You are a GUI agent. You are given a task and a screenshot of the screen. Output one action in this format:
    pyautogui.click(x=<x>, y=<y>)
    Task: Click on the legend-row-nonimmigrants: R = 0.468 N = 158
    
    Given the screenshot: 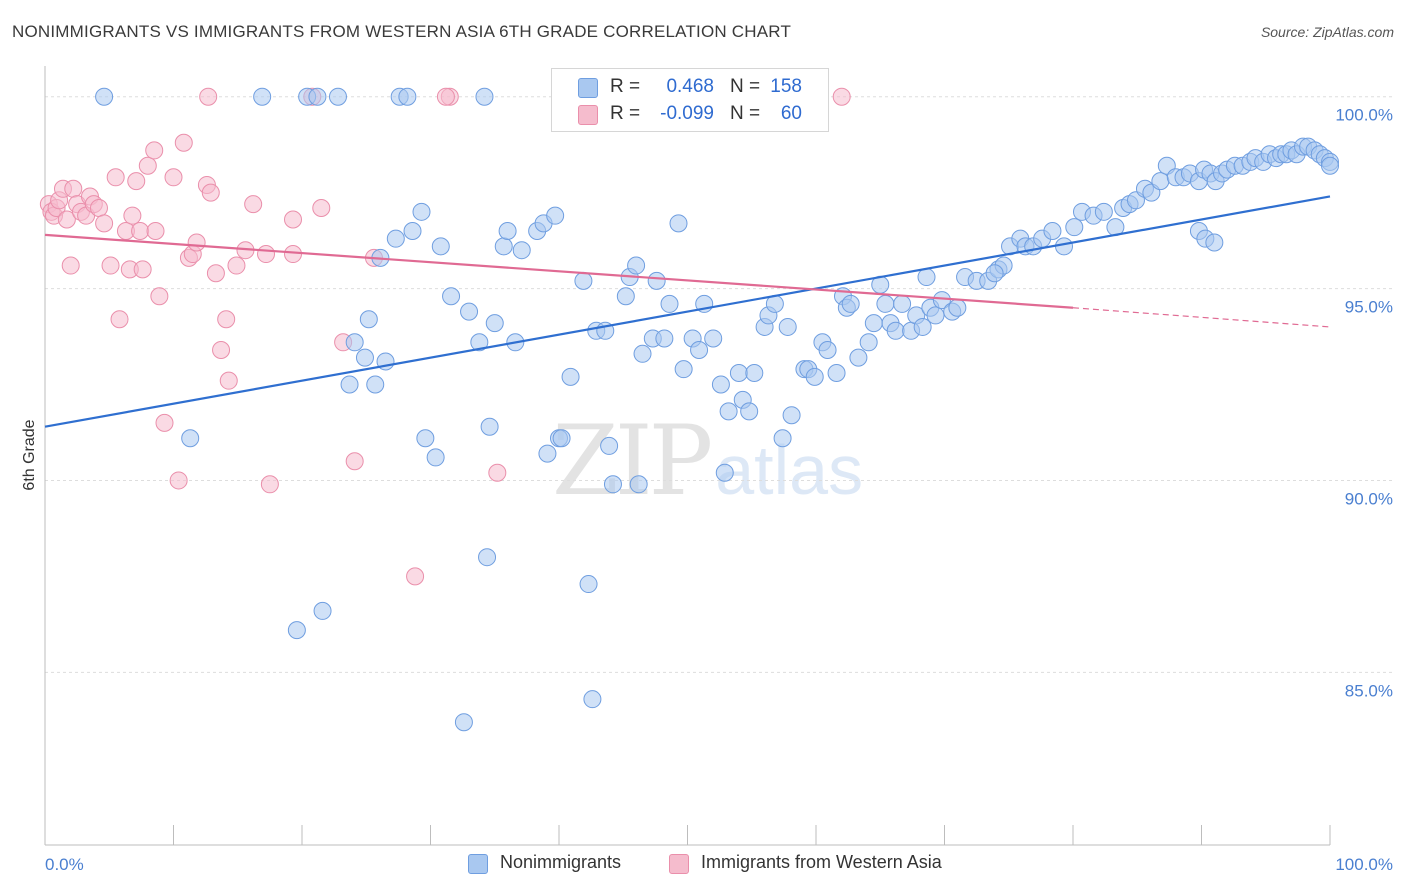 What is the action you would take?
    pyautogui.click(x=690, y=87)
    